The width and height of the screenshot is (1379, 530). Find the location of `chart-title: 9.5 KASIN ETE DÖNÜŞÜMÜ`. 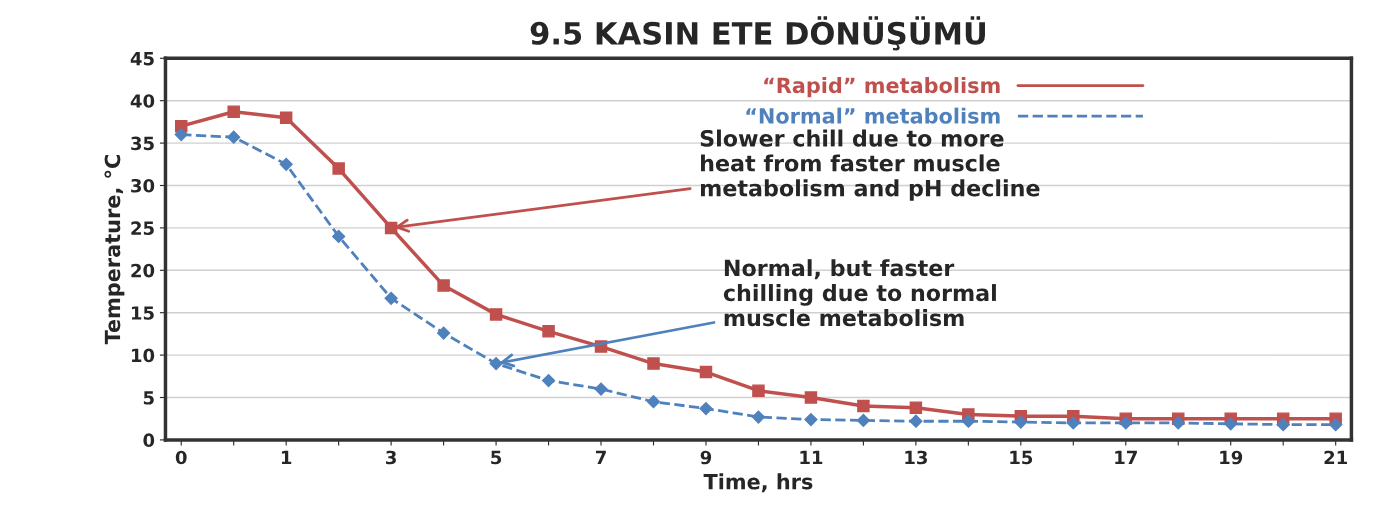

chart-title: 9.5 KASIN ETE DÖNÜŞÜMÜ is located at coordinates (757, 33).